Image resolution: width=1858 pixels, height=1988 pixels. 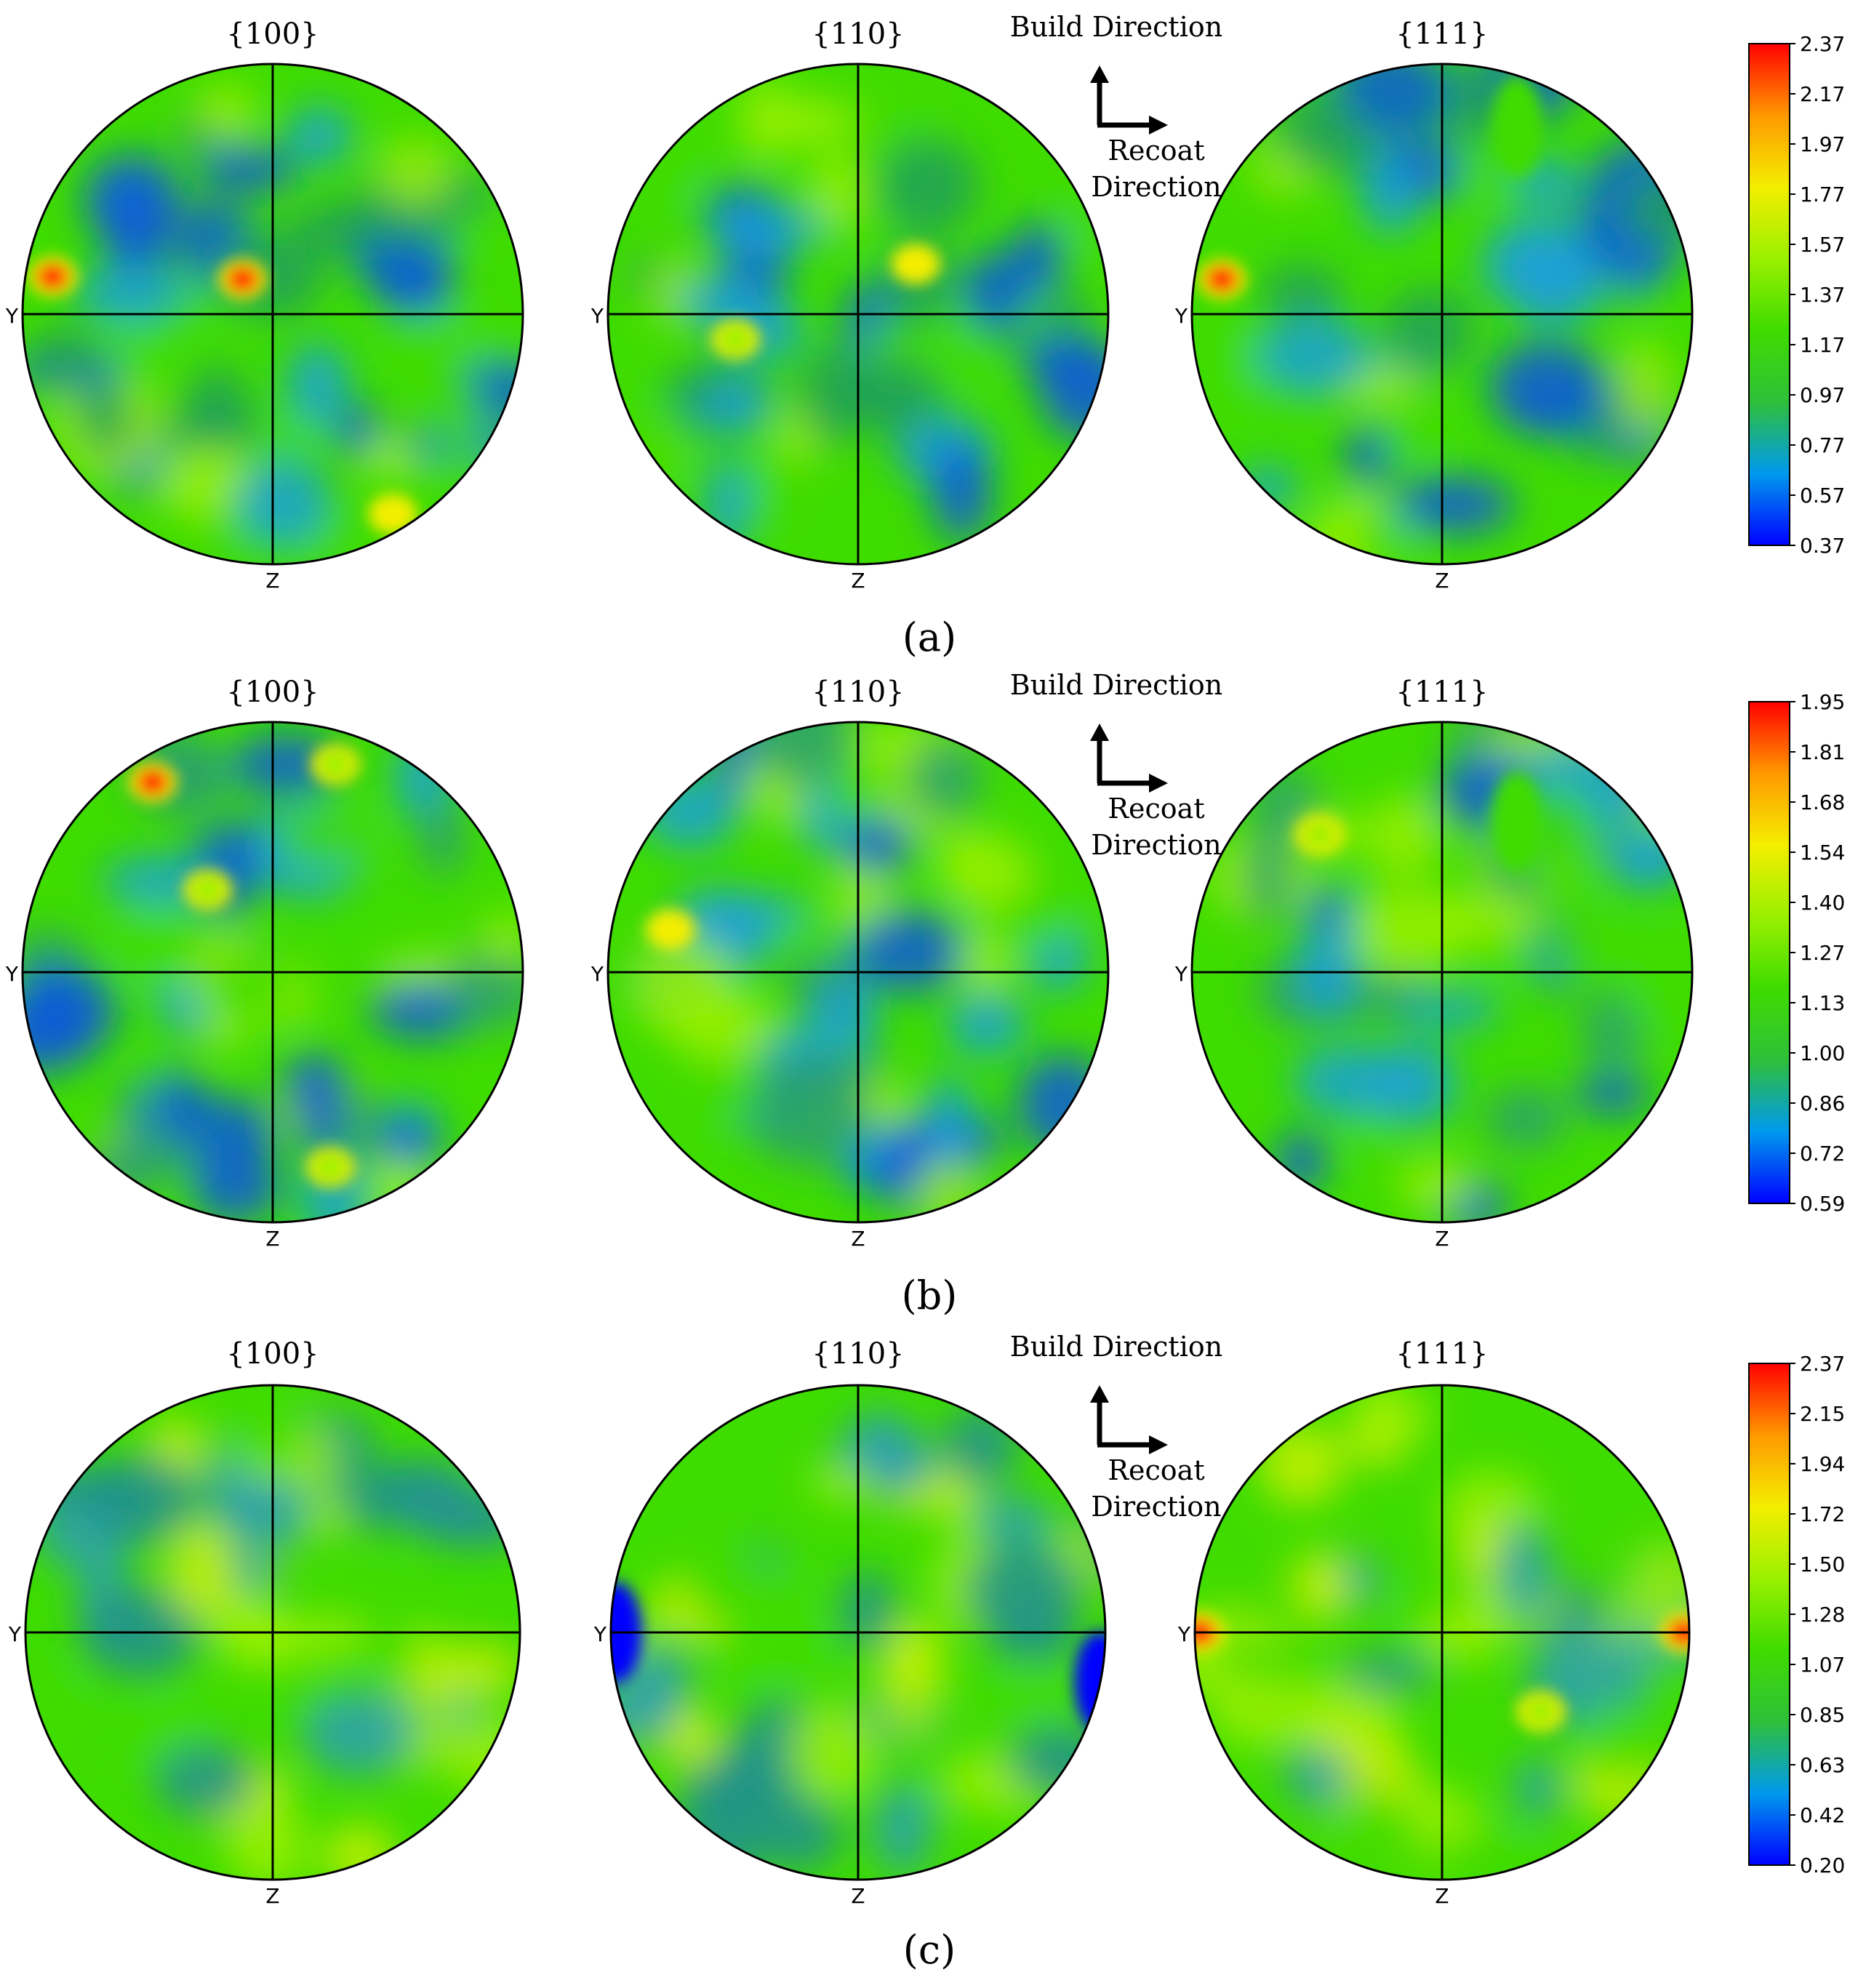 I want to click on colorbar-tick-label: 0.85, so click(x=1822, y=1715).